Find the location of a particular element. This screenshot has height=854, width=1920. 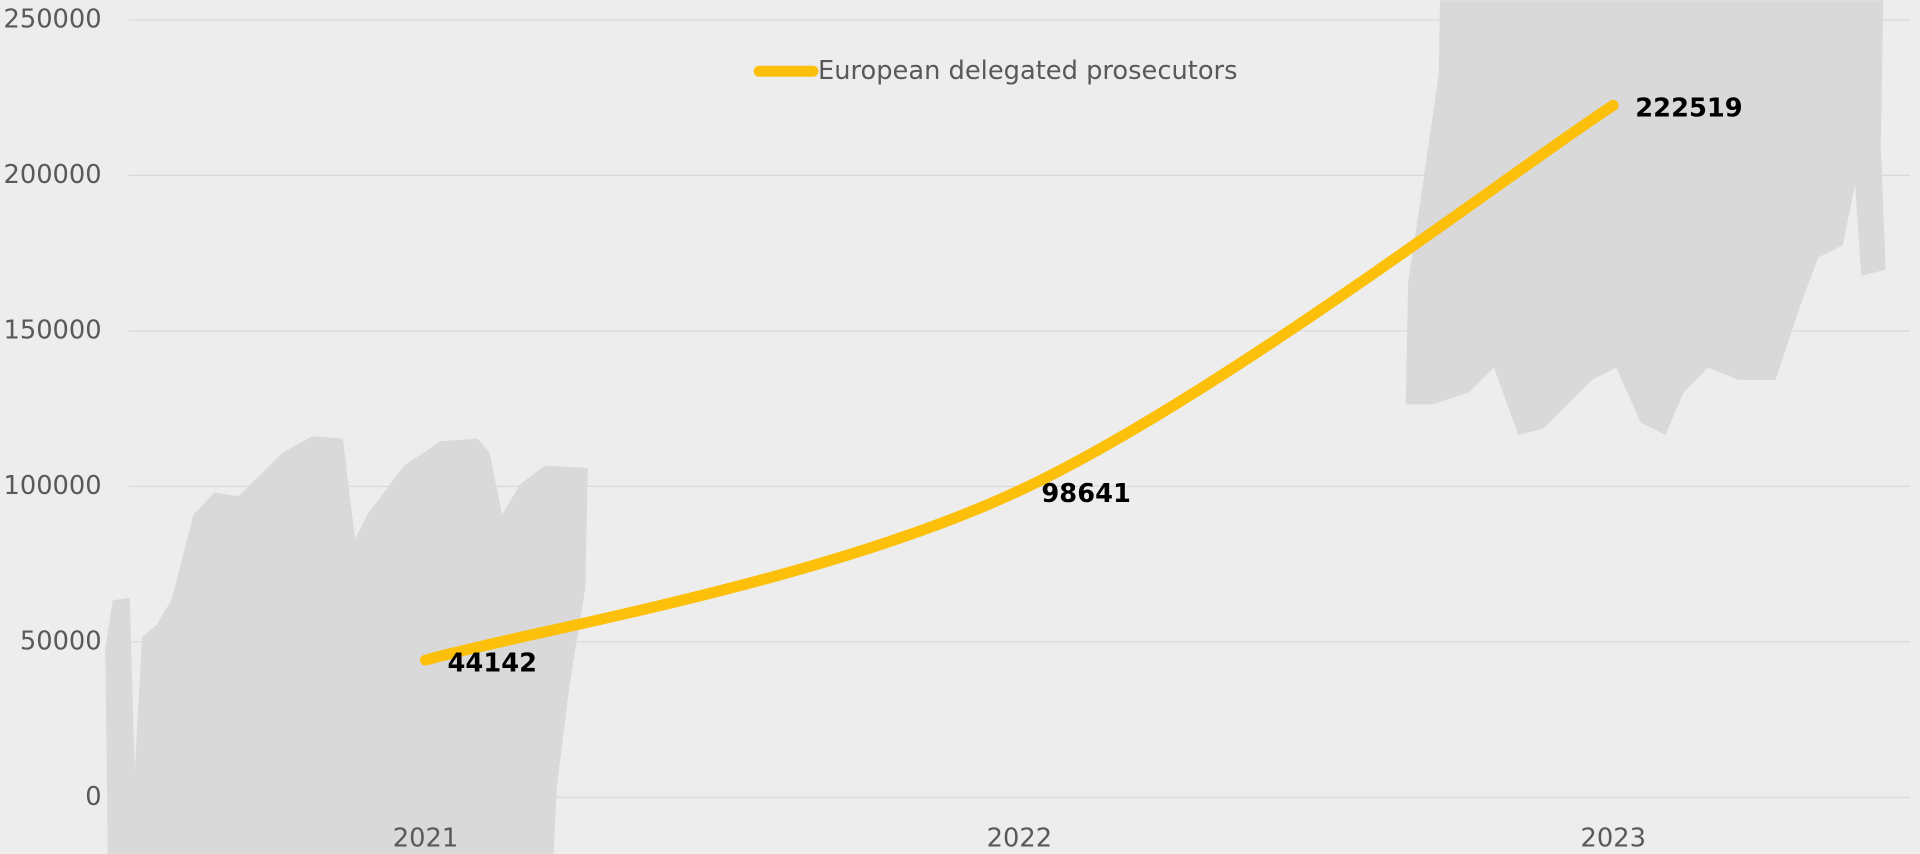

y-tick-label: 50000 is located at coordinates (61, 641).